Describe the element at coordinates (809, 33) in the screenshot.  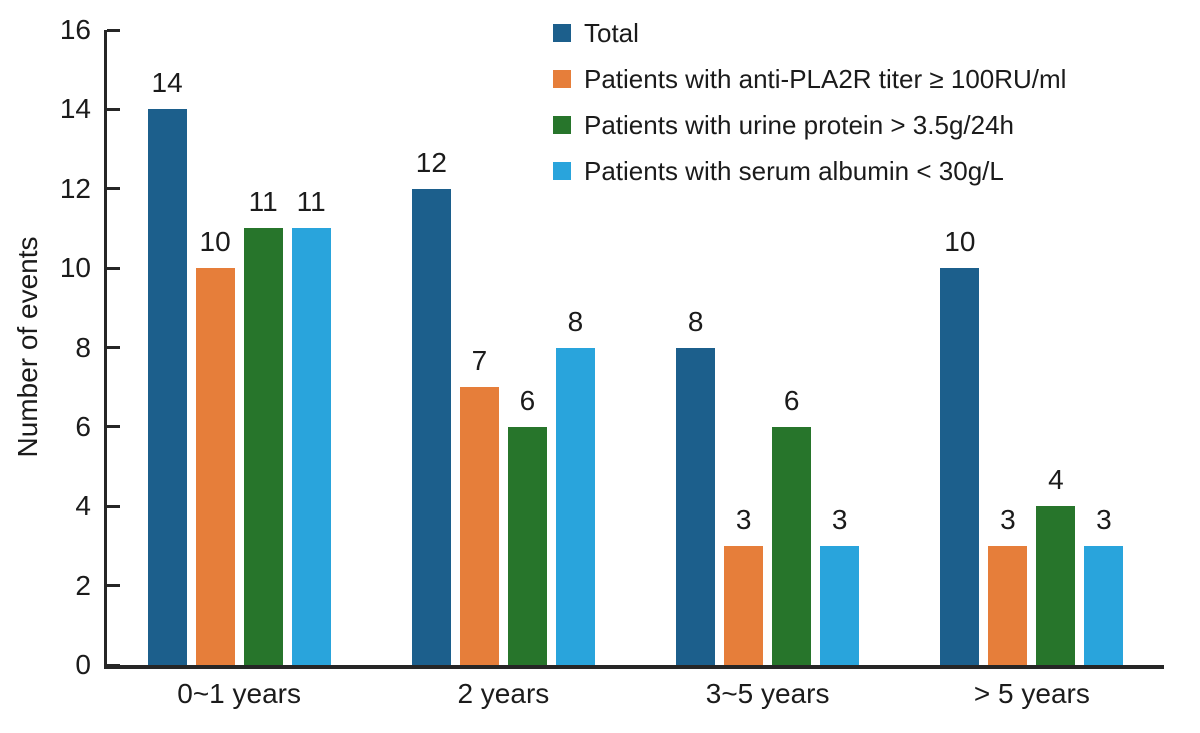
I see `legend-item-total: Total` at that location.